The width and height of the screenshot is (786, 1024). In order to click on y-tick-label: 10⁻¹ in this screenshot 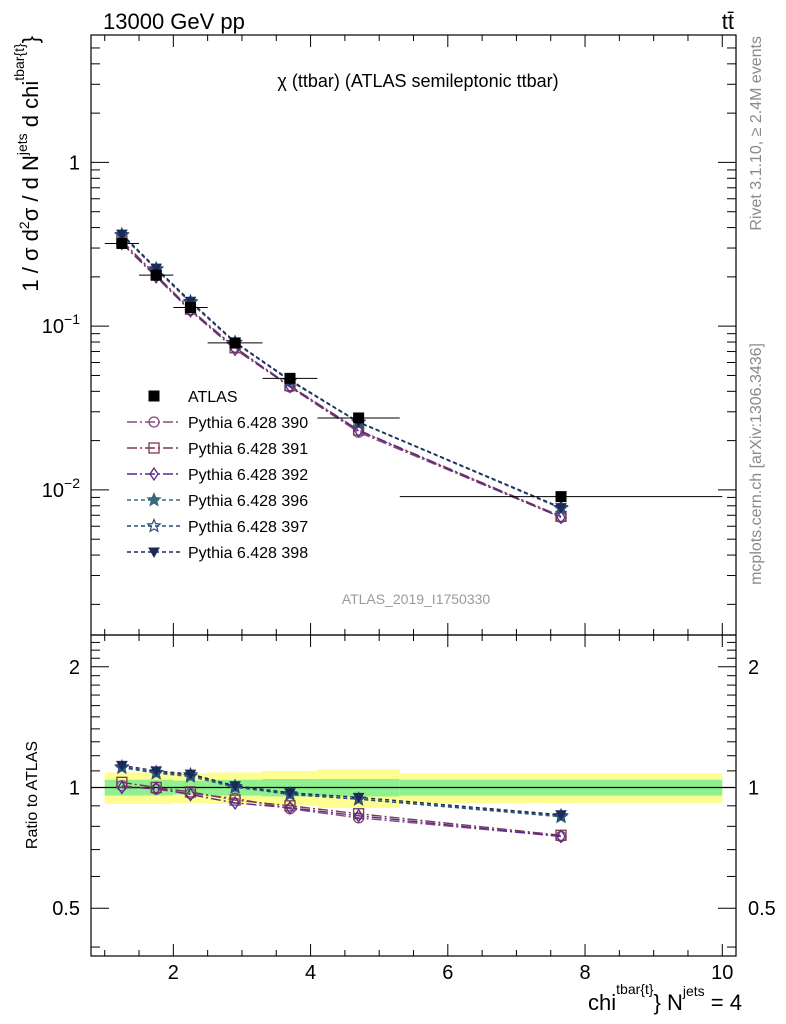, I will do `click(61, 324)`.